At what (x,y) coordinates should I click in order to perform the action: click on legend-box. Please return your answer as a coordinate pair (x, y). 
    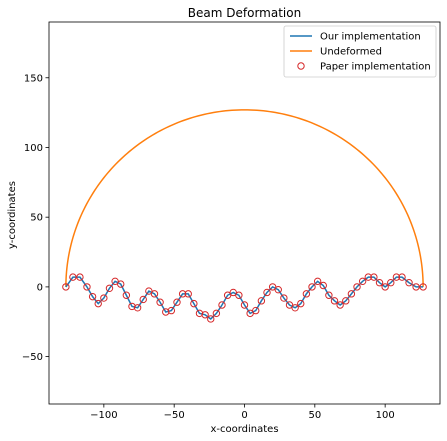
    Looking at the image, I should click on (360, 51).